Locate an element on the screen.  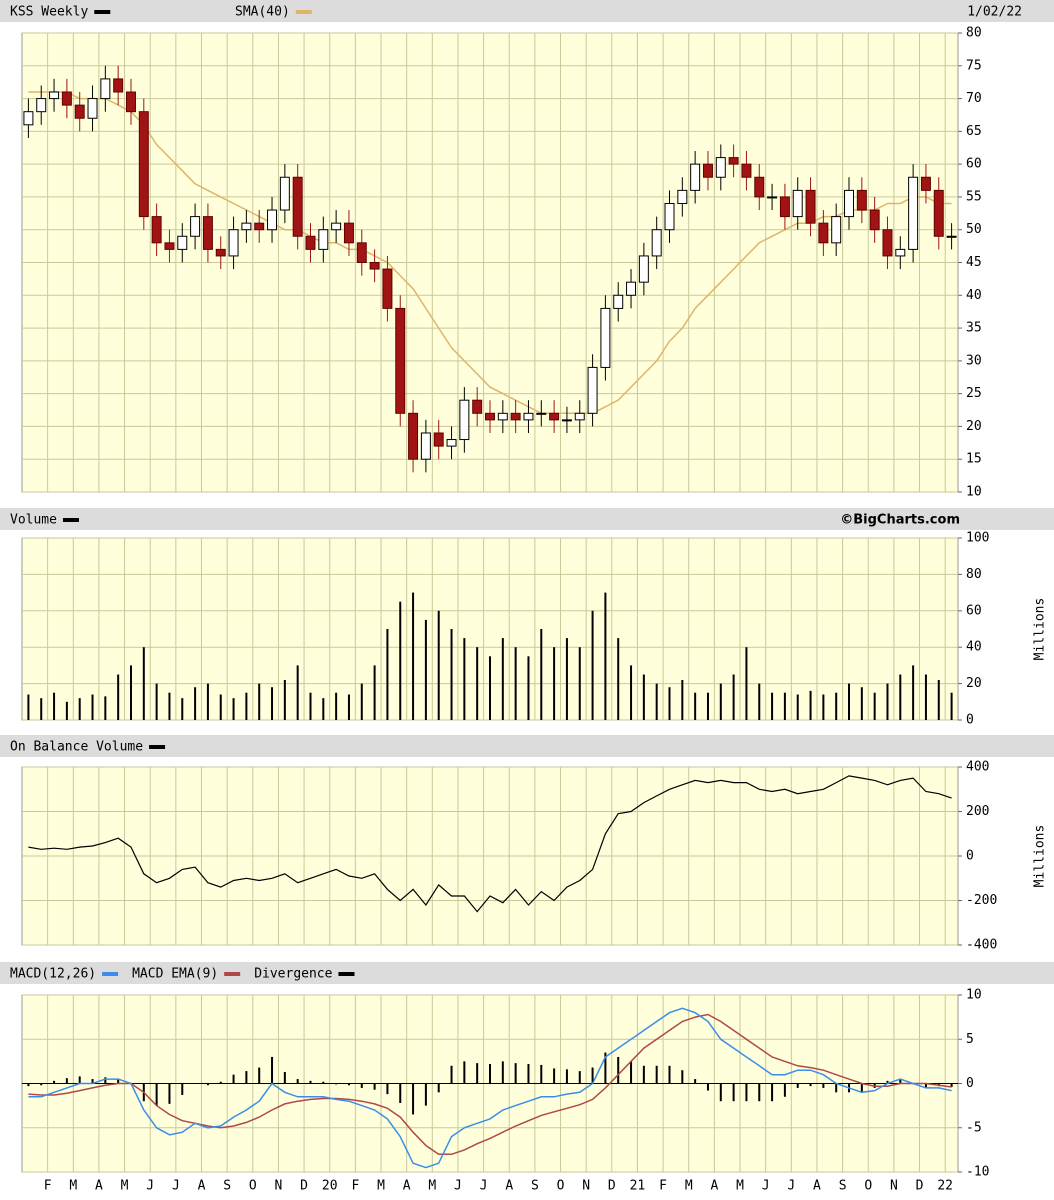
legend-label: Volume is located at coordinates (33, 520).